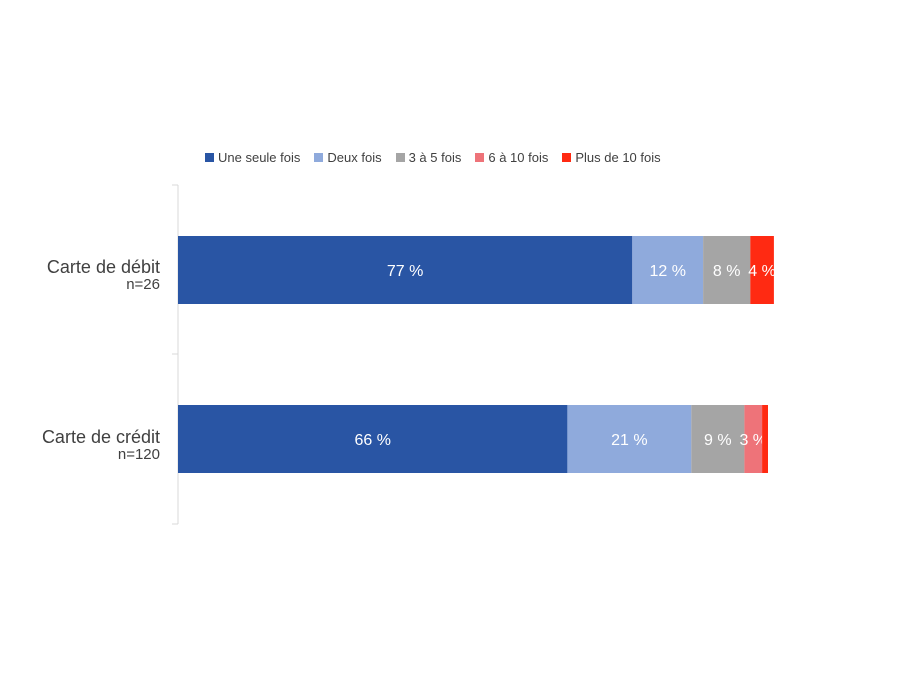 The image size is (900, 675). I want to click on data-label: 9 %, so click(718, 440).